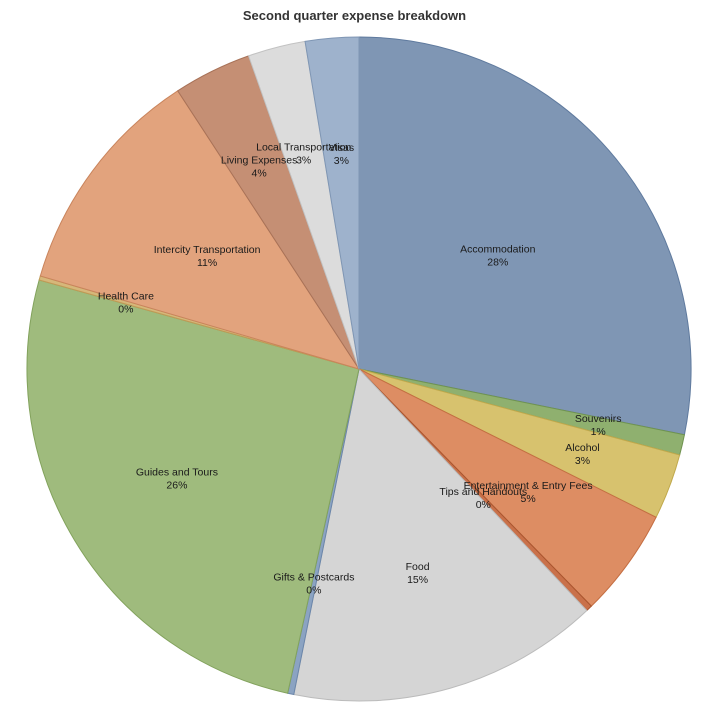  Describe the element at coordinates (528, 486) in the screenshot. I see `slice-label-entertainment-and-entry-fees: Entertainment & Entry Fees` at that location.